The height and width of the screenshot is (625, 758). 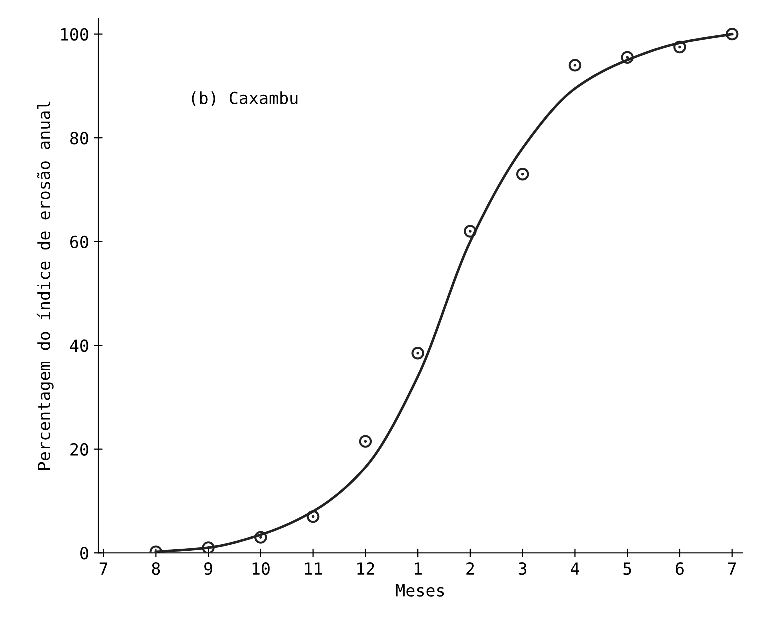 What do you see at coordinates (628, 569) in the screenshot?
I see `x-tick-label: 5` at bounding box center [628, 569].